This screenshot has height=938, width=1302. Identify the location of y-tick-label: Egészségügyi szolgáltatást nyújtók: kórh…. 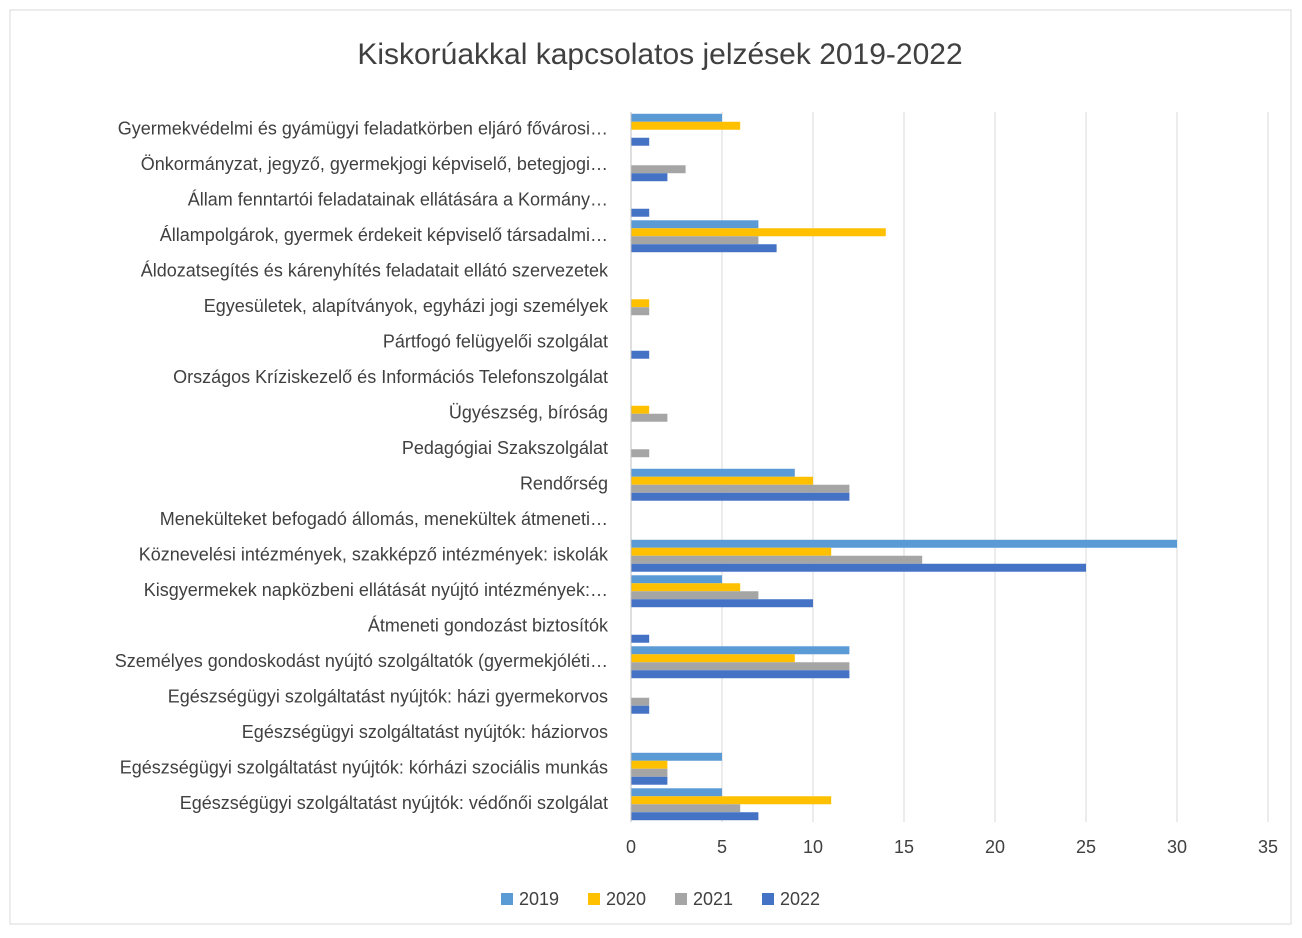
(364, 768).